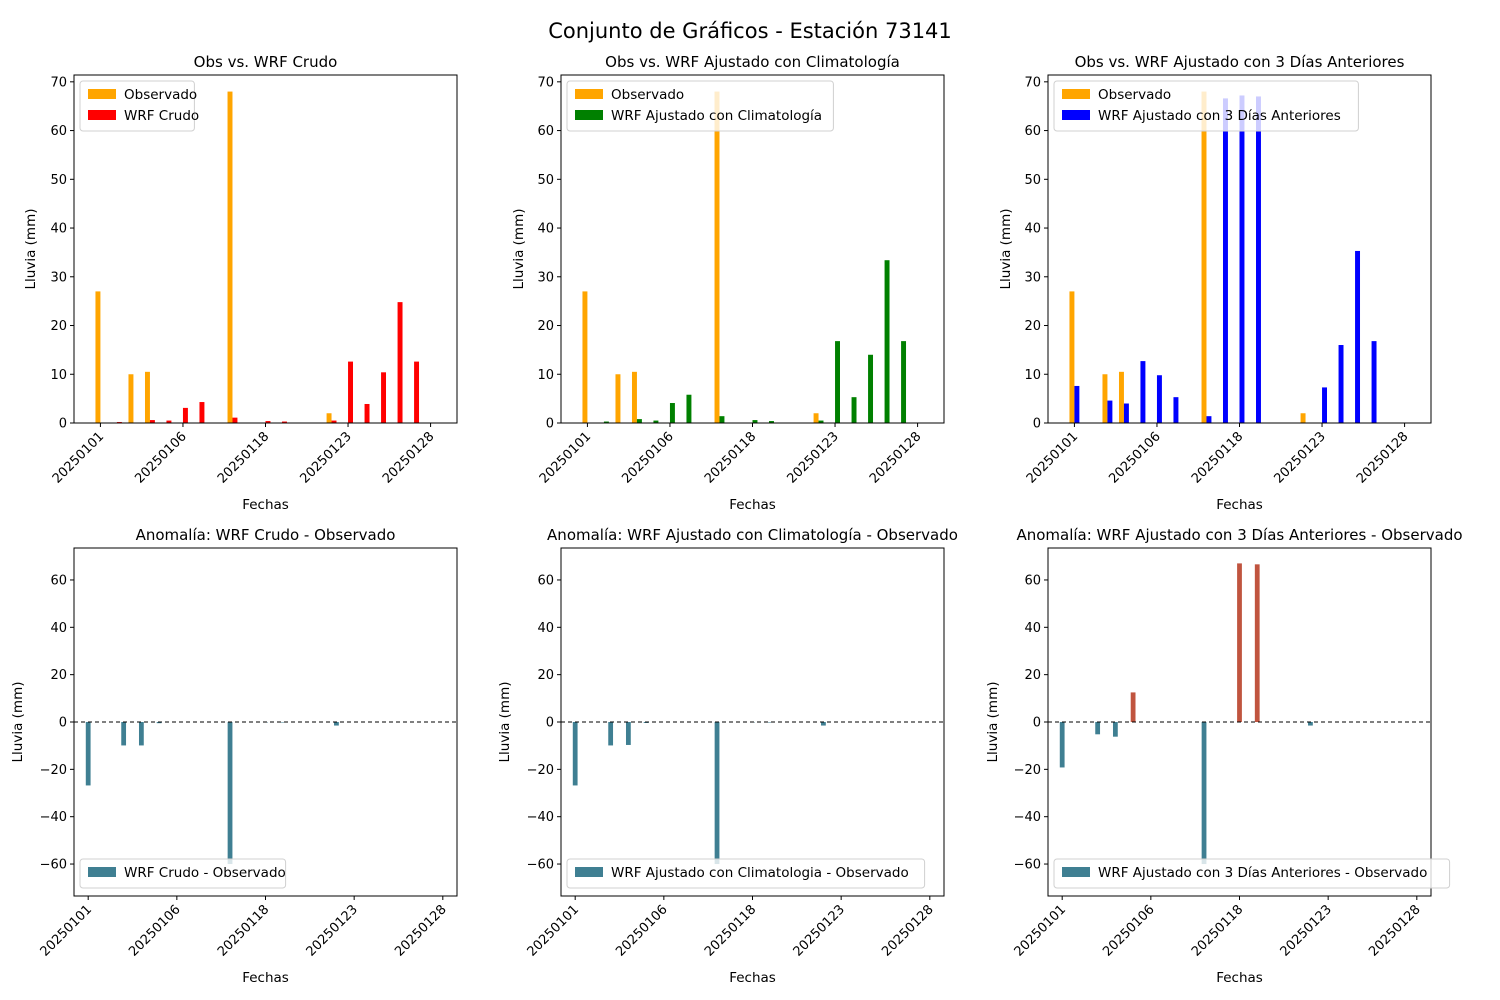 The image size is (1500, 1000). Describe the element at coordinates (1219, 116) in the screenshot. I see `legend-label: WRF Ajustado con 3 Días Anteriores` at that location.